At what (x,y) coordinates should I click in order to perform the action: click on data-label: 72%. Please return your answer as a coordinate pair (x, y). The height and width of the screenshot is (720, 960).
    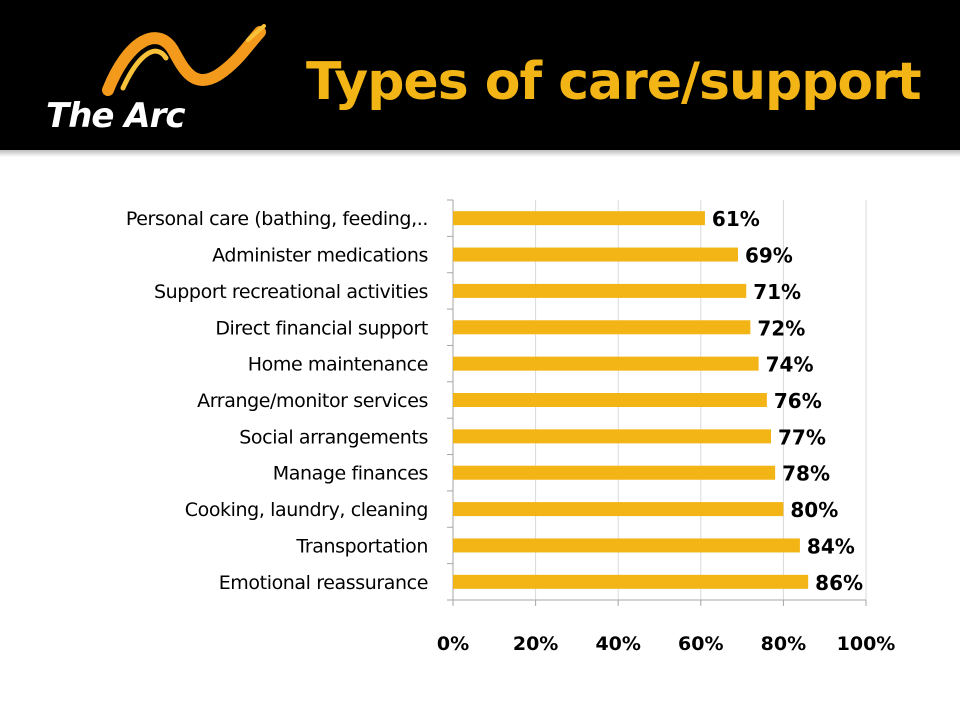
    Looking at the image, I should click on (781, 328).